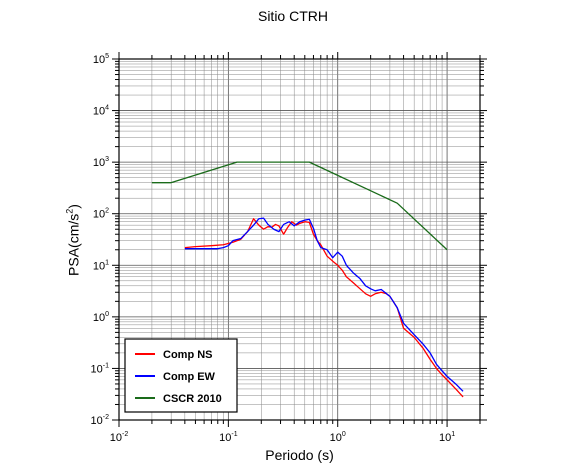 The height and width of the screenshot is (475, 586). I want to click on legend-label: CSCR 2010, so click(192, 399).